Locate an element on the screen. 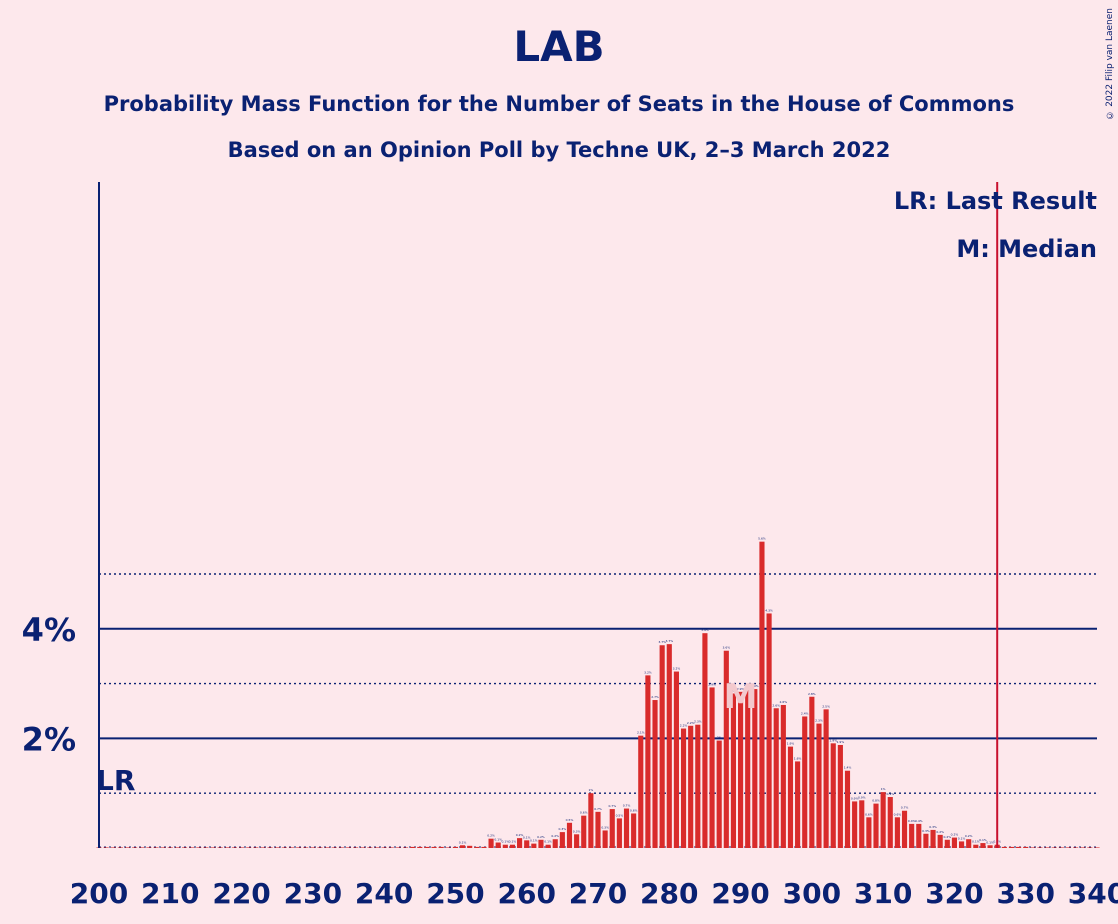 Image resolution: width=1118 pixels, height=924 pixels. bar-value-label: 2.9% is located at coordinates (755, 686).